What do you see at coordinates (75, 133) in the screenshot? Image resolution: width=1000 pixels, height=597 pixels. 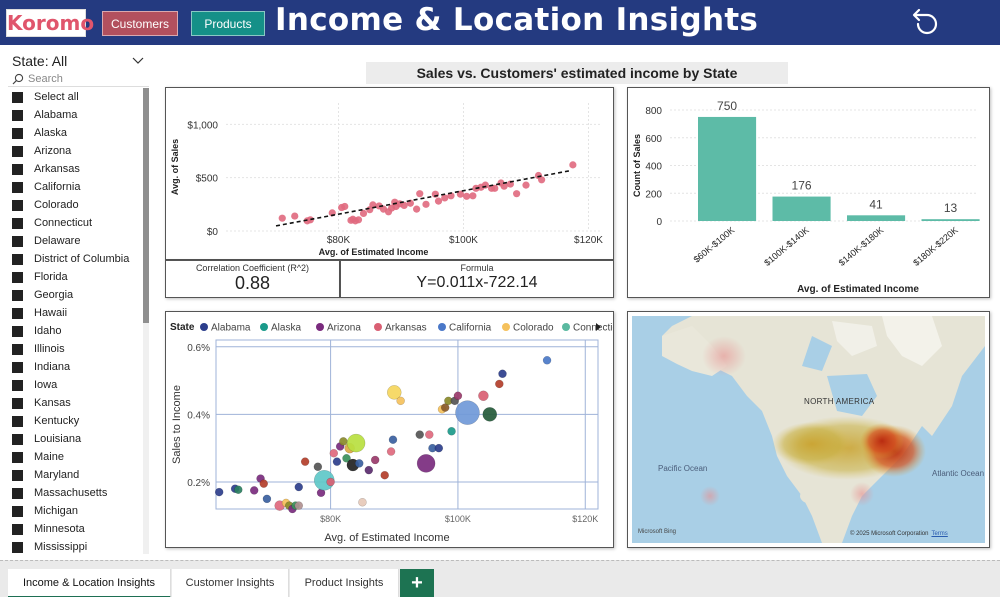 I see `slicer-item: Alaska` at bounding box center [75, 133].